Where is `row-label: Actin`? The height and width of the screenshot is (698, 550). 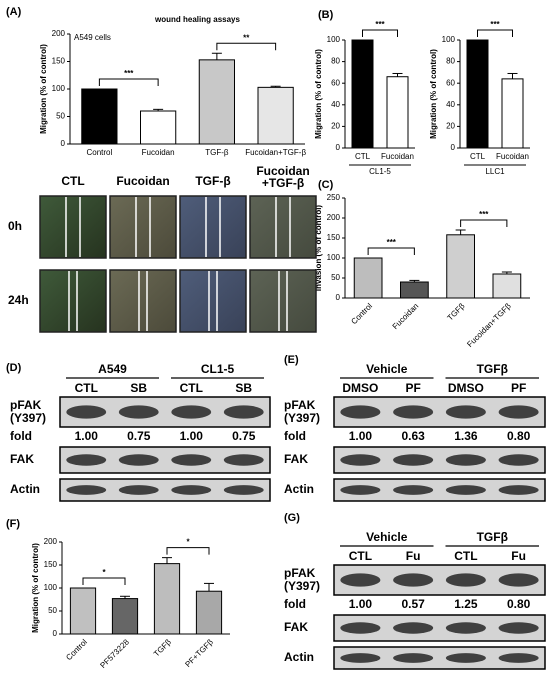
row-label: Actin is located at coordinates (299, 489).